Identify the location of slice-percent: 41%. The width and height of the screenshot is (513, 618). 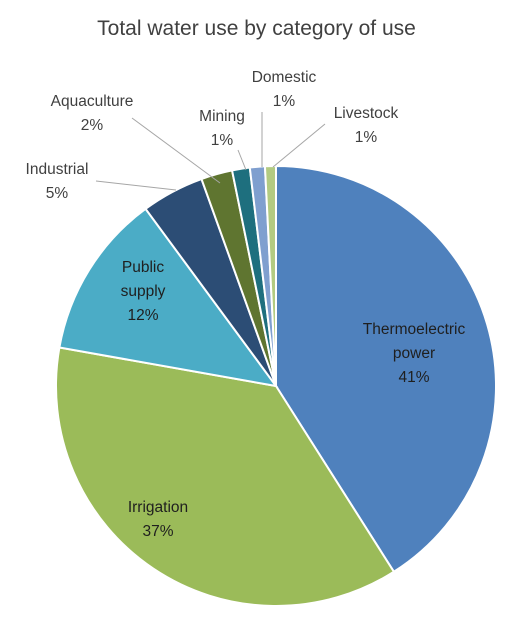
(413, 377).